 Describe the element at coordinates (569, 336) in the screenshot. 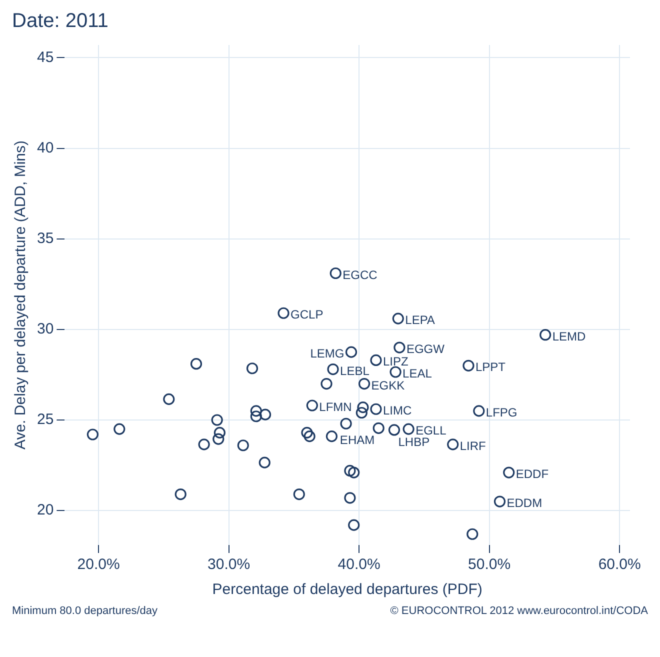

I see `annotation: LEMD` at that location.